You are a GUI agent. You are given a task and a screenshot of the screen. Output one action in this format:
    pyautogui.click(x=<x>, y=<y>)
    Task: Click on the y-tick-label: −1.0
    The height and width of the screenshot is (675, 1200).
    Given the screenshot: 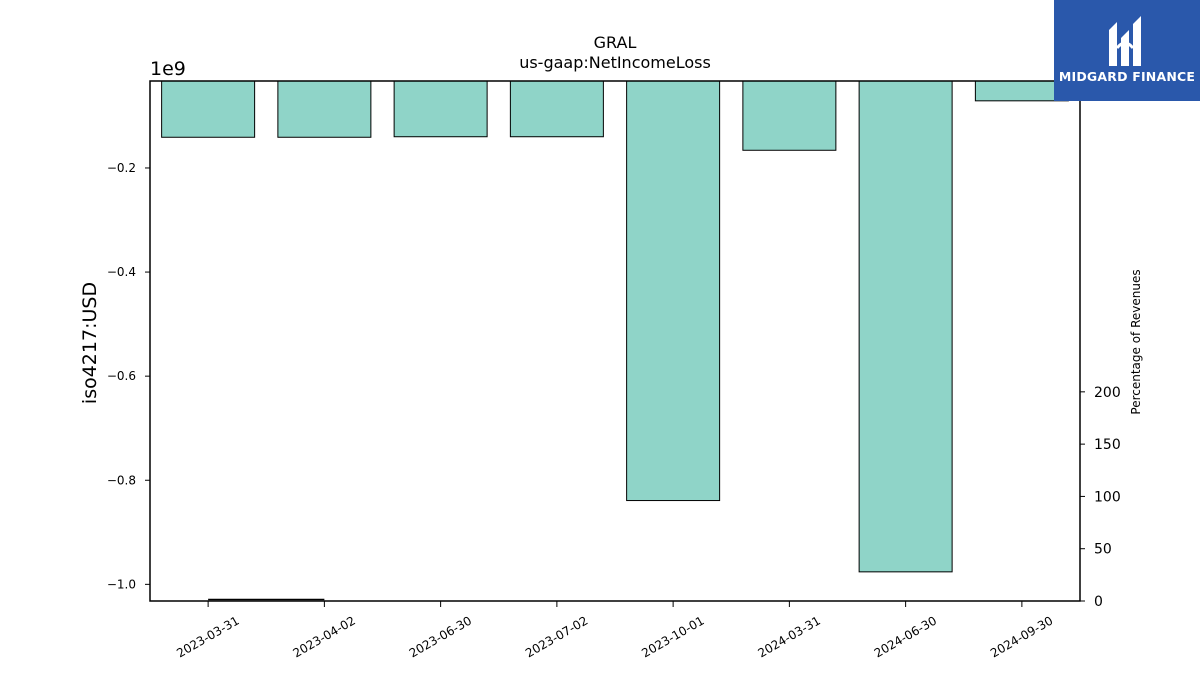 What is the action you would take?
    pyautogui.click(x=121, y=584)
    